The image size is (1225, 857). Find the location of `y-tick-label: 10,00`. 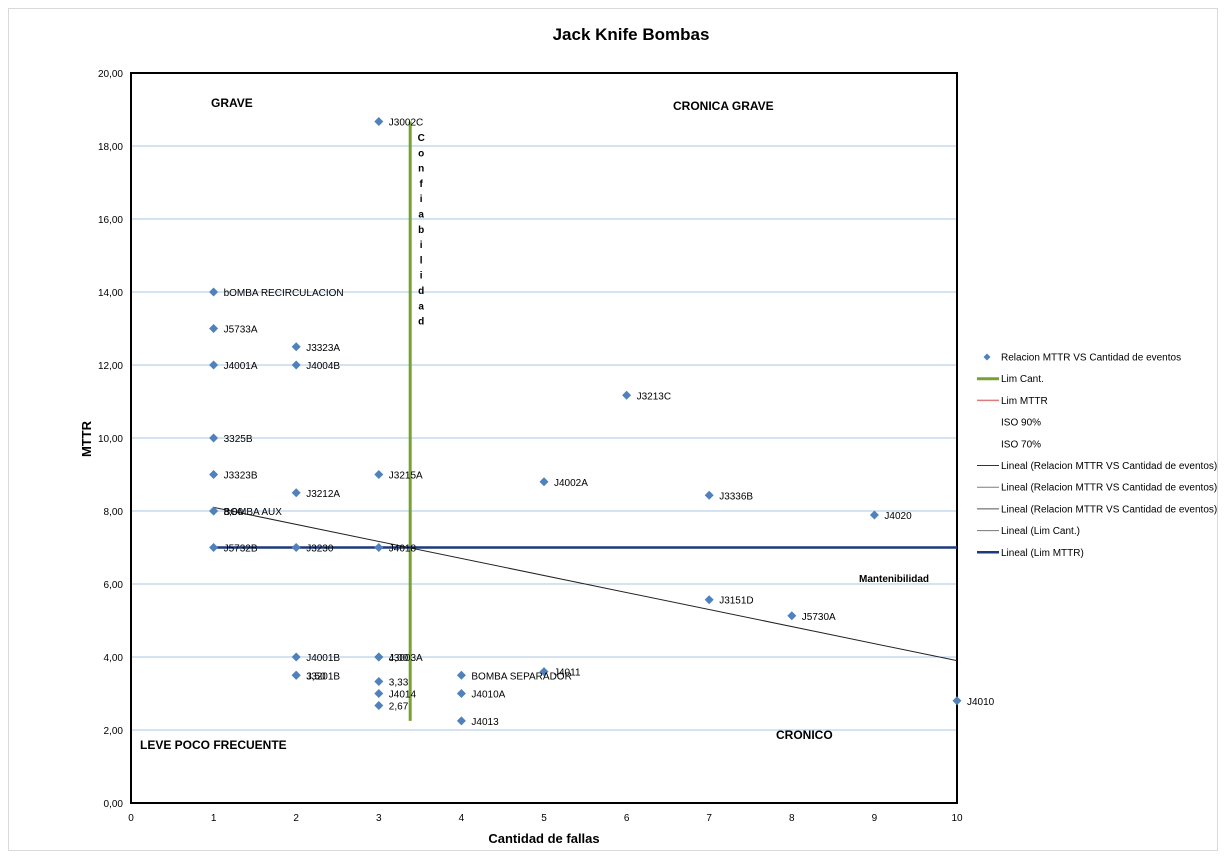

y-tick-label: 10,00 is located at coordinates (110, 439).